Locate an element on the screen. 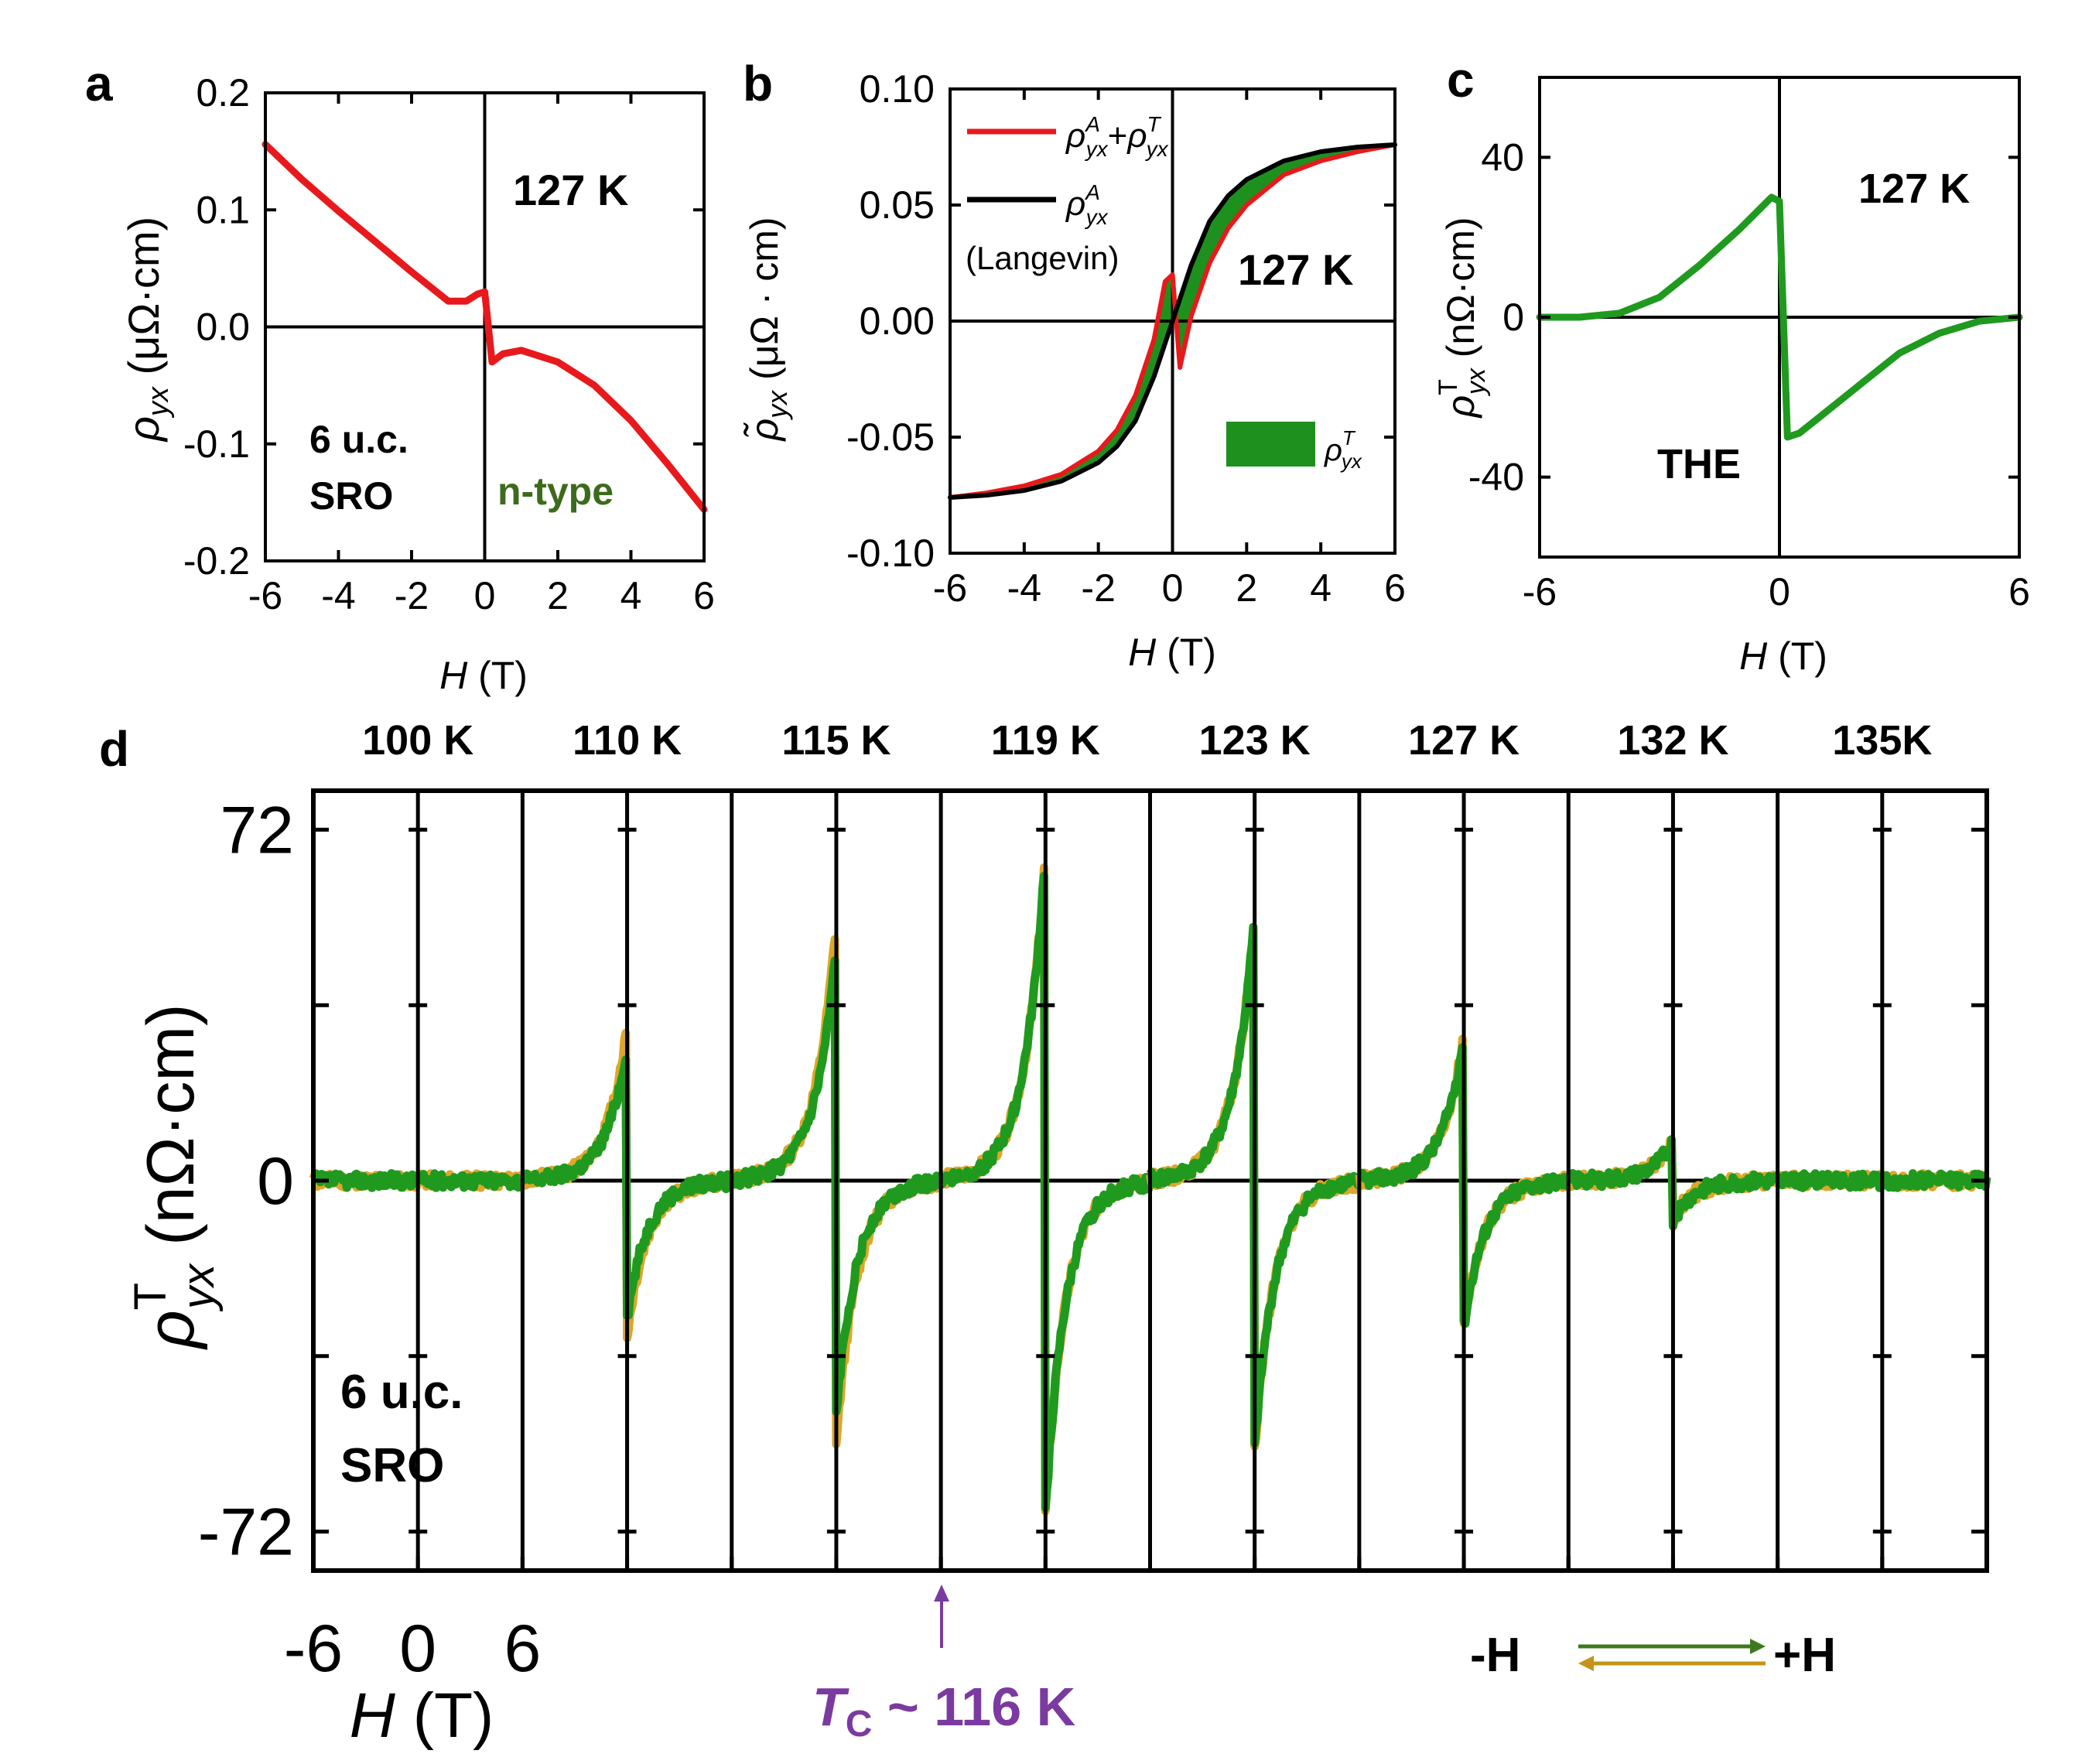  panel-d-temp-label-1: 110 K is located at coordinates (627, 740).